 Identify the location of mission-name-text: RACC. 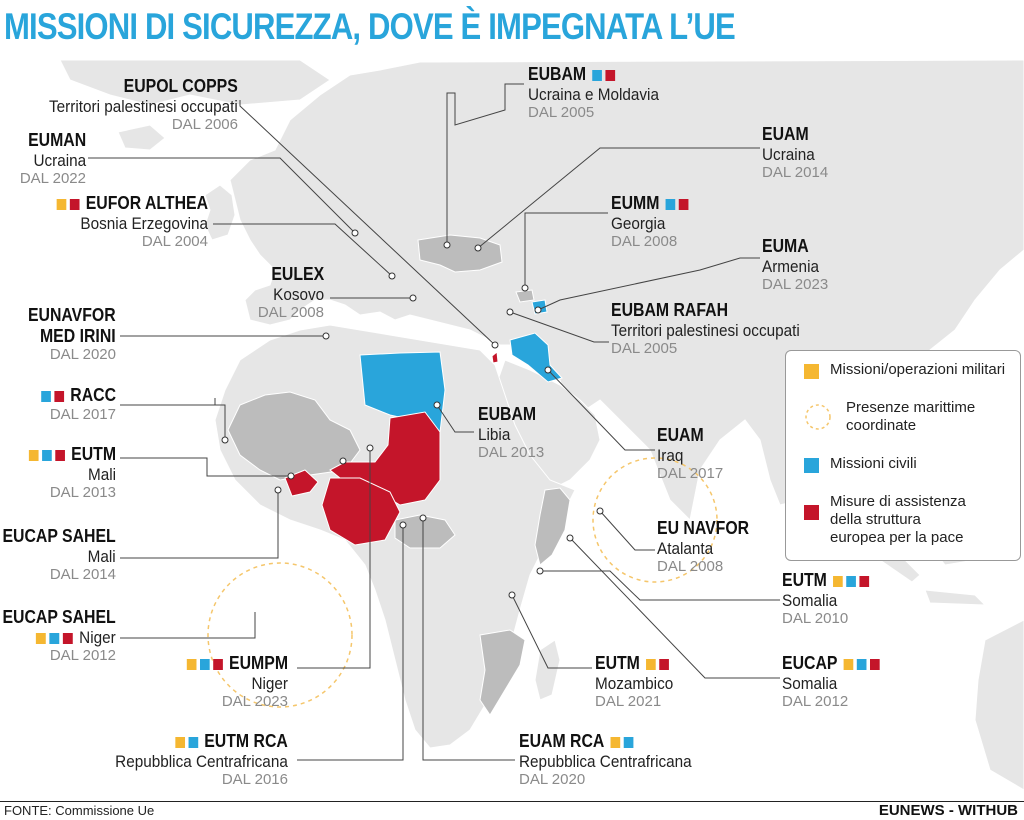
(93, 395).